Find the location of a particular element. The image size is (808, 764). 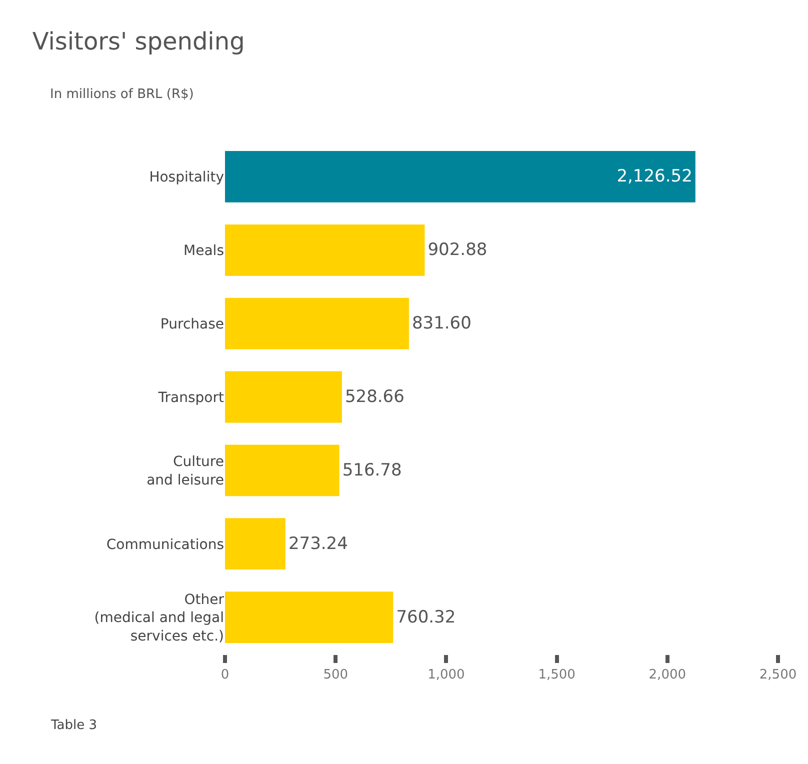

data-label: 831.60 is located at coordinates (442, 324).